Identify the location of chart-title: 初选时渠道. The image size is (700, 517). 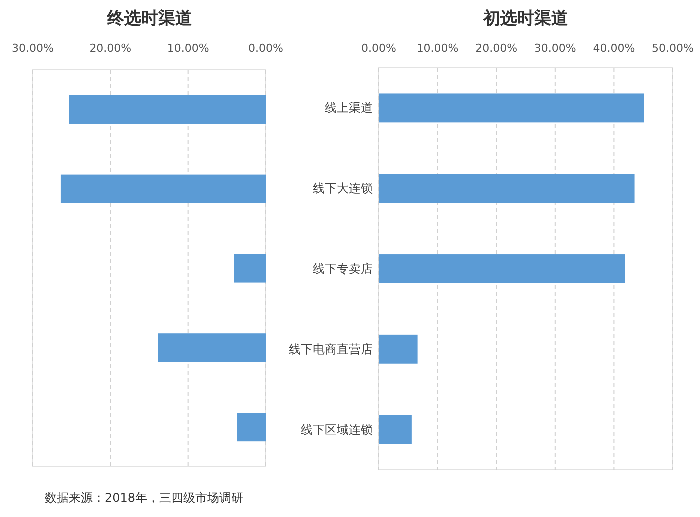
(525, 19).